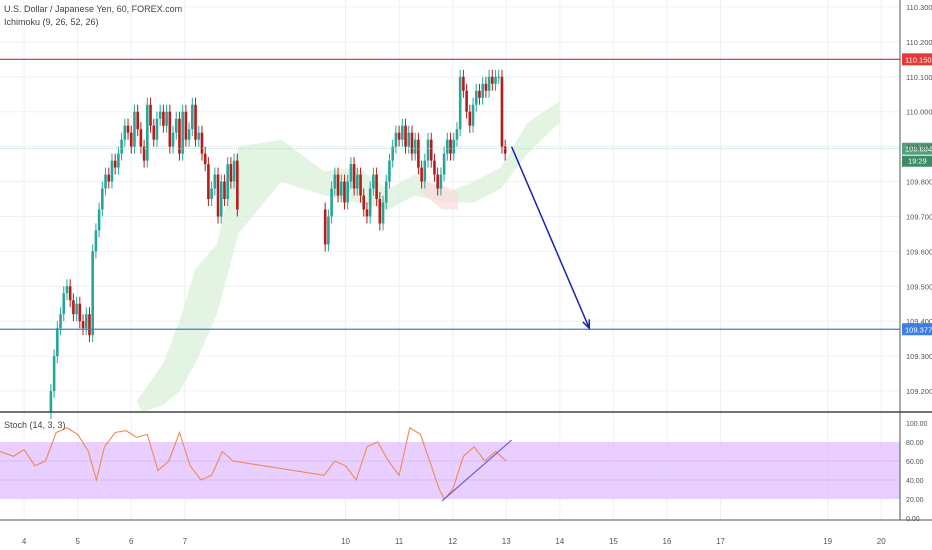 This screenshot has width=932, height=550. Describe the element at coordinates (450, 470) in the screenshot. I see `stoch-band` at that location.